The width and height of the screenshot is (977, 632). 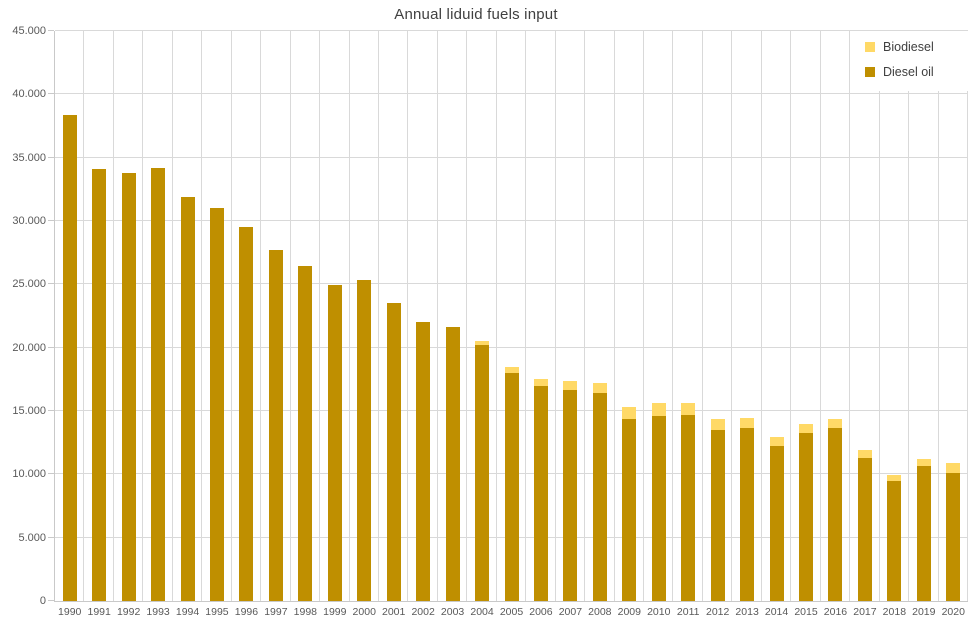 What do you see at coordinates (393, 452) in the screenshot?
I see `bar-2001` at bounding box center [393, 452].